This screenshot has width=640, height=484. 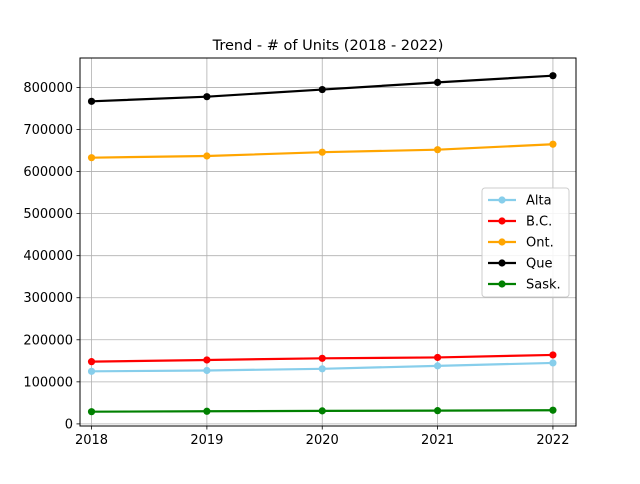 I want to click on y-tick-label: 600000, so click(x=48, y=172).